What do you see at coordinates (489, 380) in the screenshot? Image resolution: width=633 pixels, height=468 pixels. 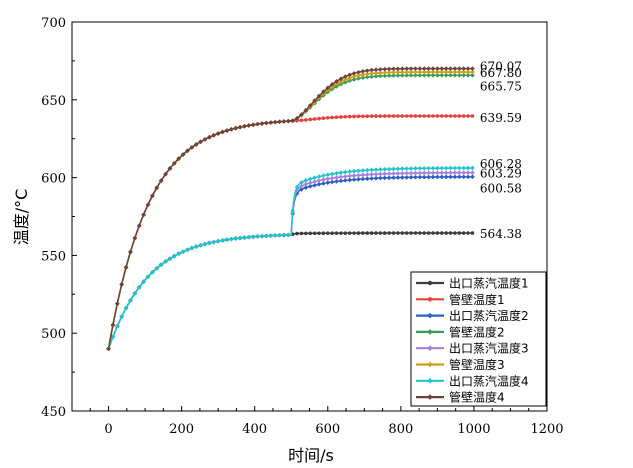 I see `legend-label: 出口蒸汽温度4` at bounding box center [489, 380].